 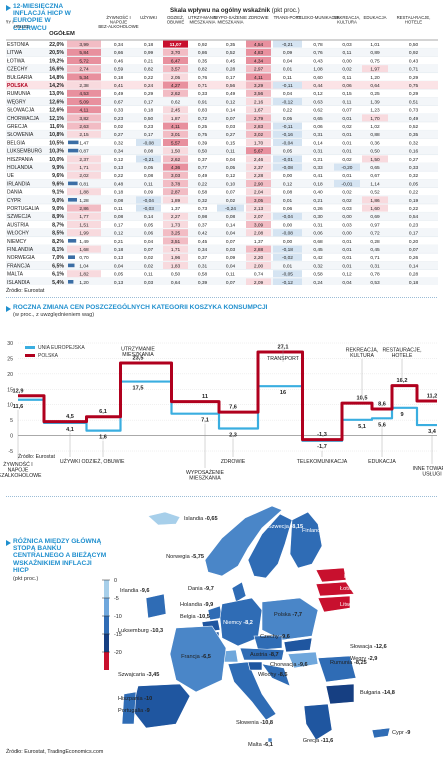 I want to click on value-cell: 0,60, so click(x=318, y=78).